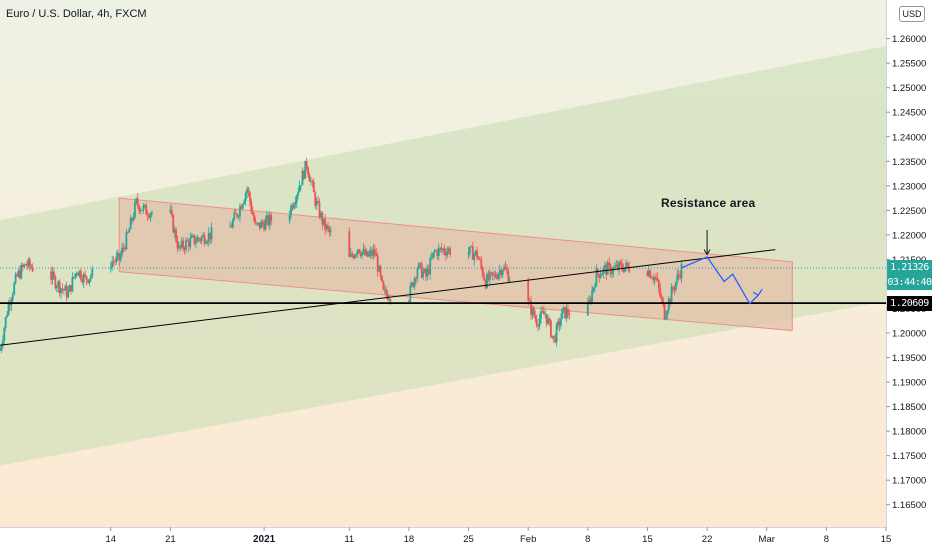 Image resolution: width=932 pixels, height=550 pixels. Describe the element at coordinates (170, 539) in the screenshot. I see `x-tick-label: 21` at that location.